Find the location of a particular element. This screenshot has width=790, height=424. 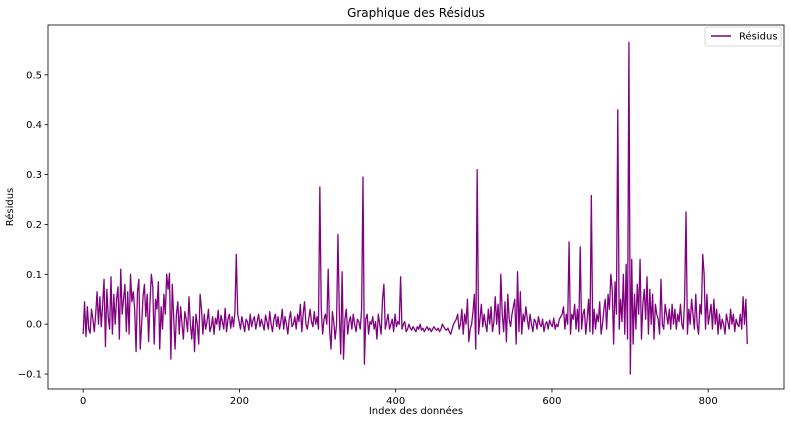

y-tick-label: 0.1 is located at coordinates (34, 275).